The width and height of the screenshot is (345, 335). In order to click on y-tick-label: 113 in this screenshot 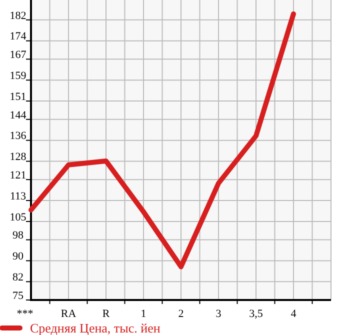, I will do `click(18, 196)`.